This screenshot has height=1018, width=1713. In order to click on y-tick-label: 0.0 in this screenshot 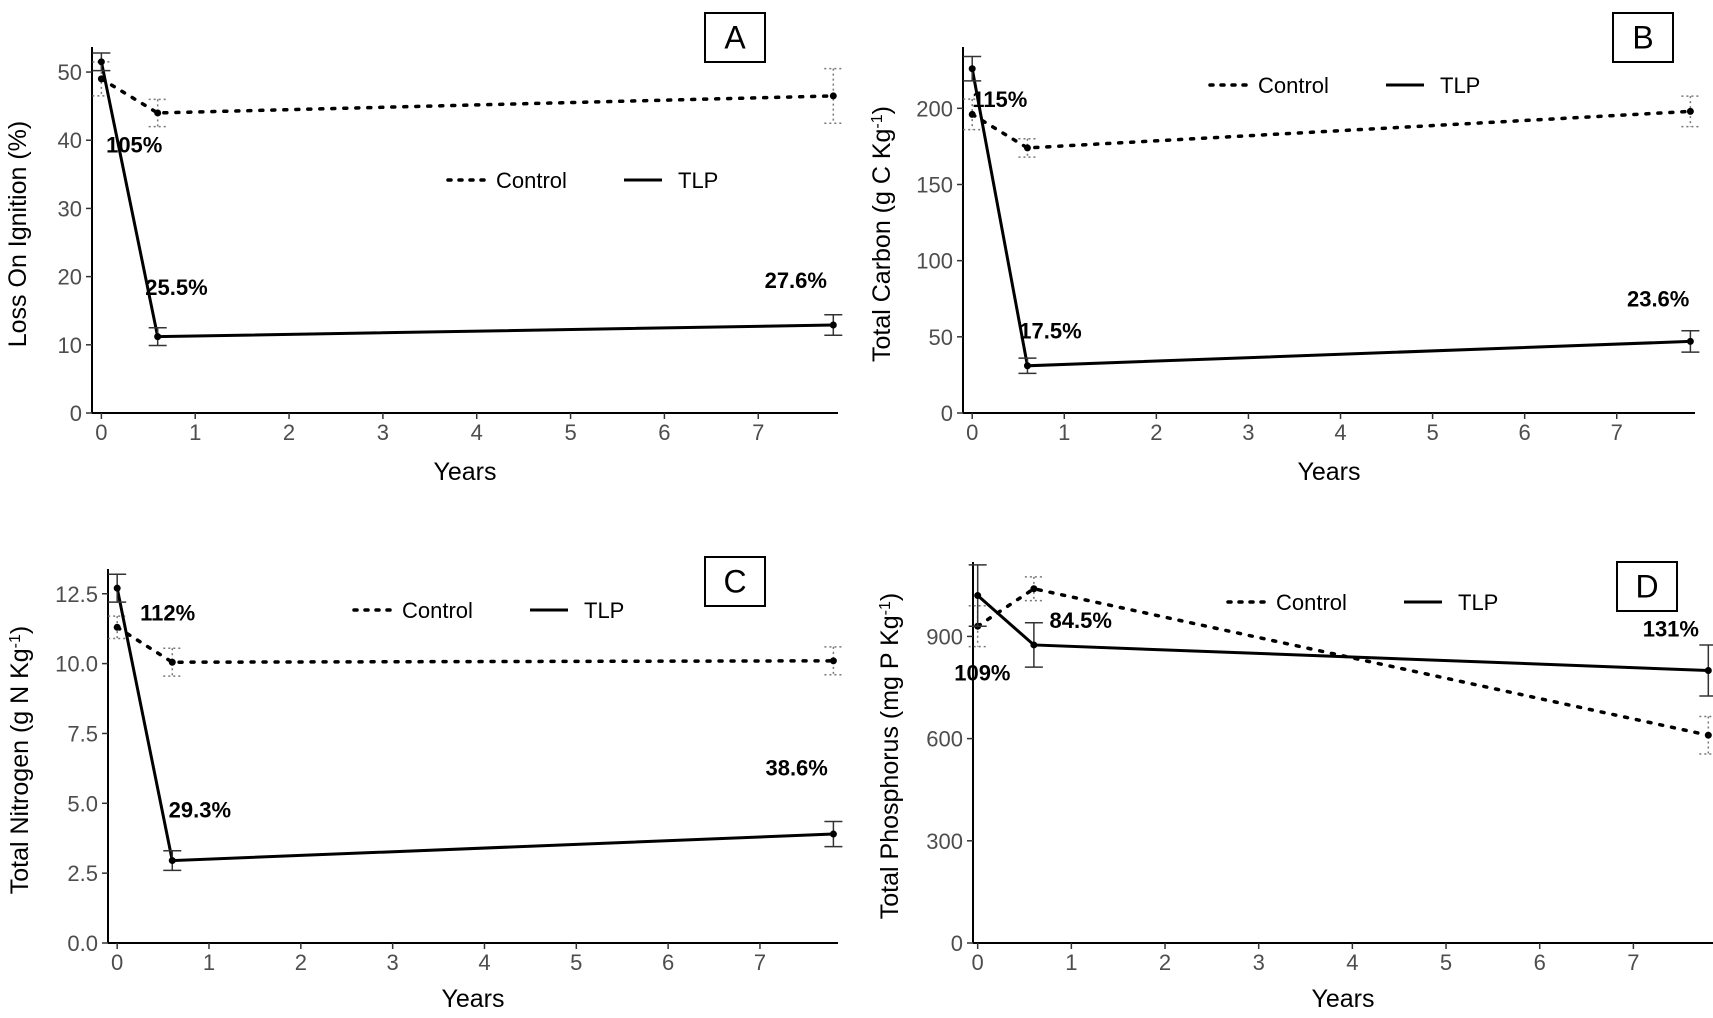, I will do `click(82, 943)`.